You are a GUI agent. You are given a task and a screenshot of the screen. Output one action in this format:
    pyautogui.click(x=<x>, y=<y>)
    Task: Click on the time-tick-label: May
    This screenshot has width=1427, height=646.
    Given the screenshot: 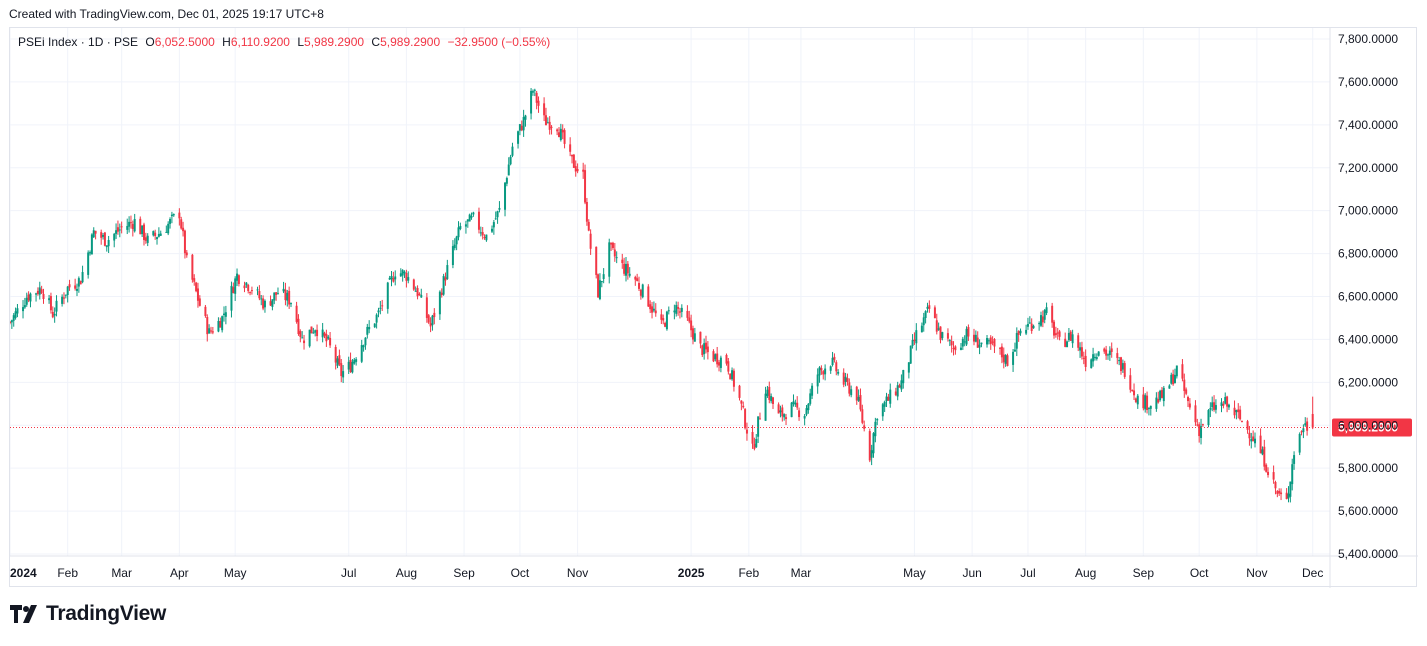 What is the action you would take?
    pyautogui.click(x=914, y=573)
    